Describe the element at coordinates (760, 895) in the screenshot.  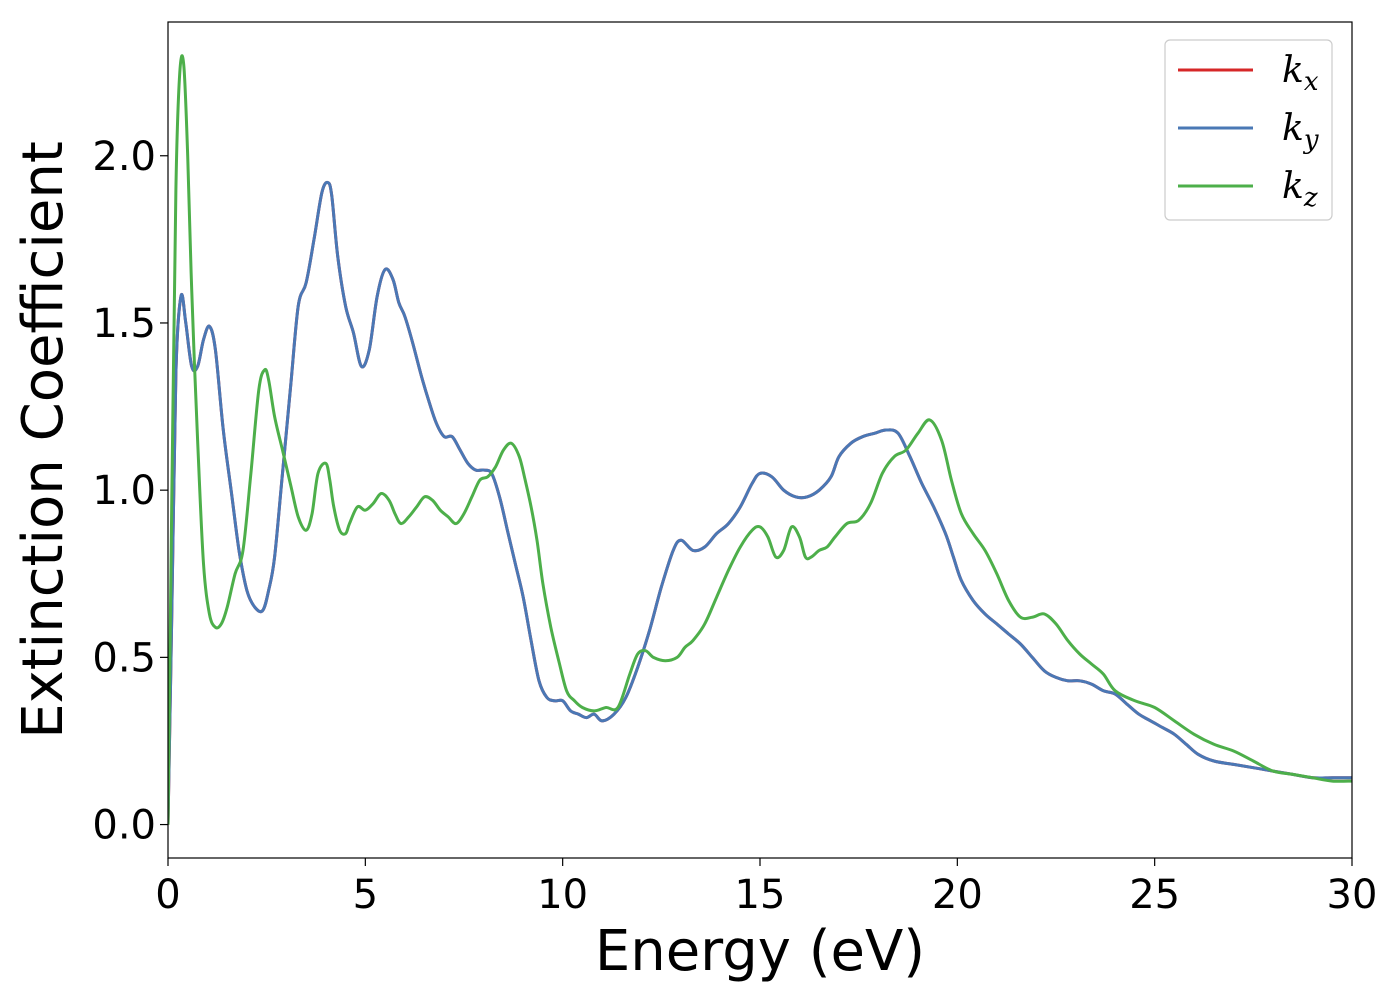
I see `x-tick-label: 15` at that location.